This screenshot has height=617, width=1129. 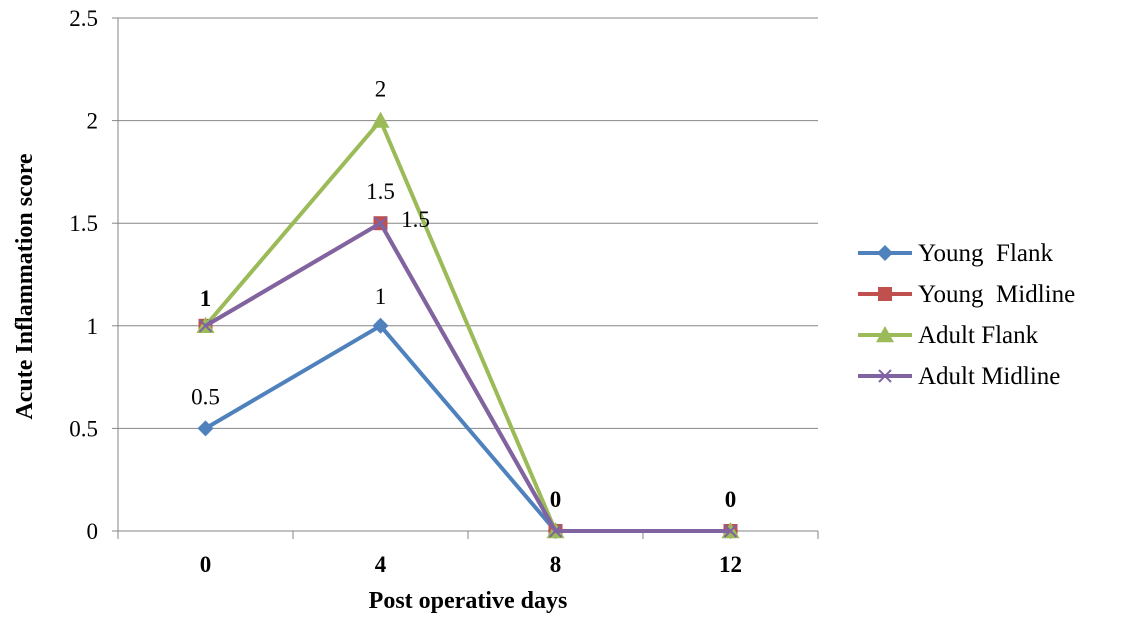 I want to click on y-tick-label: 0, so click(x=93, y=531).